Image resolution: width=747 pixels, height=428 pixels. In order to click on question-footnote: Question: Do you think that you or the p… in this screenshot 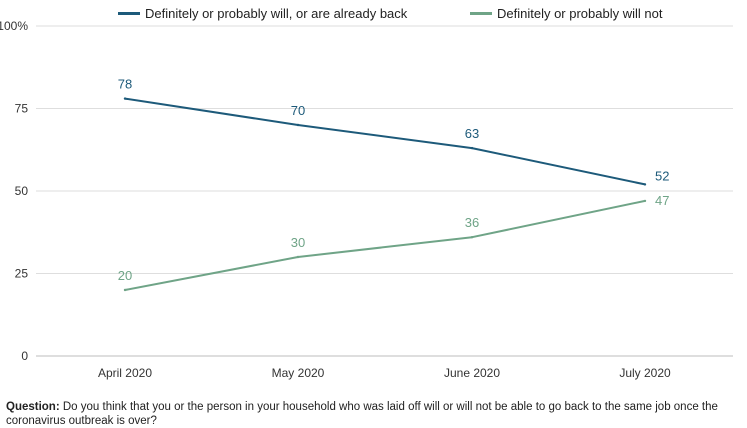, I will do `click(373, 414)`.